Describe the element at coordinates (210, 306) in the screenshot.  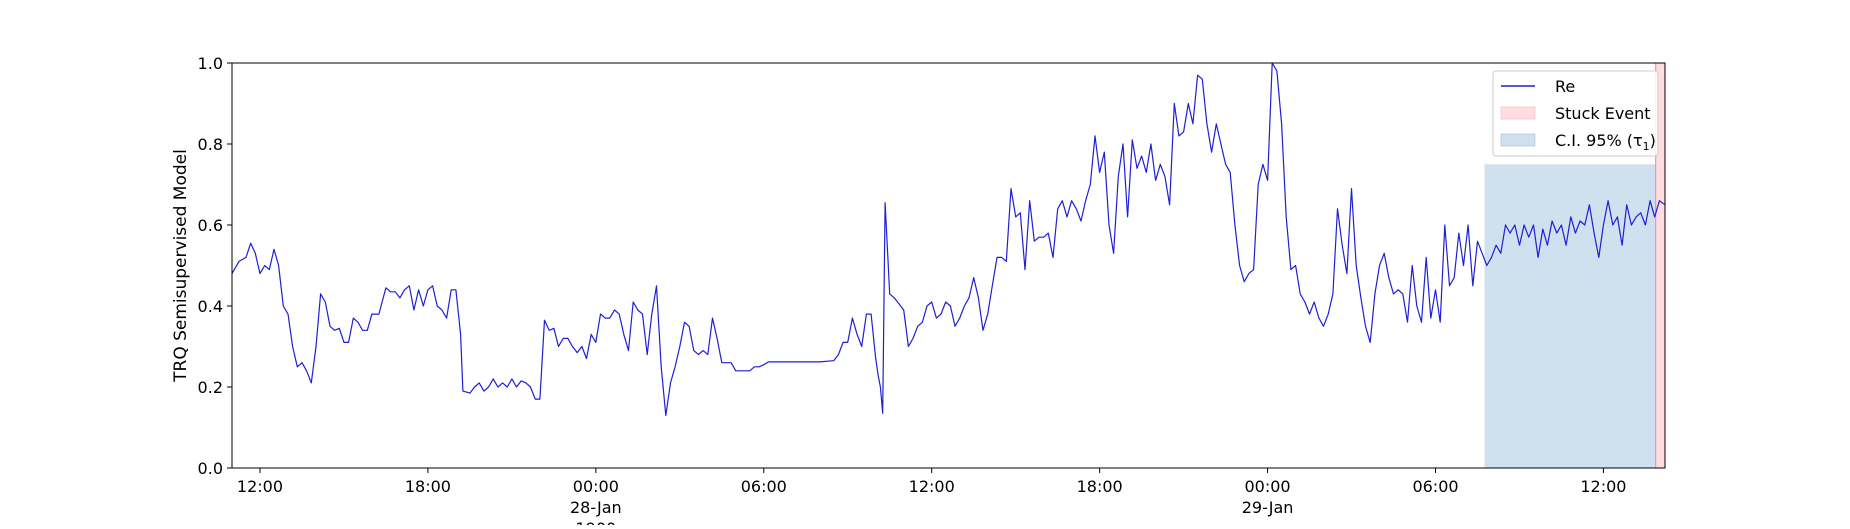
I see `y-tick-label: 0.4` at that location.